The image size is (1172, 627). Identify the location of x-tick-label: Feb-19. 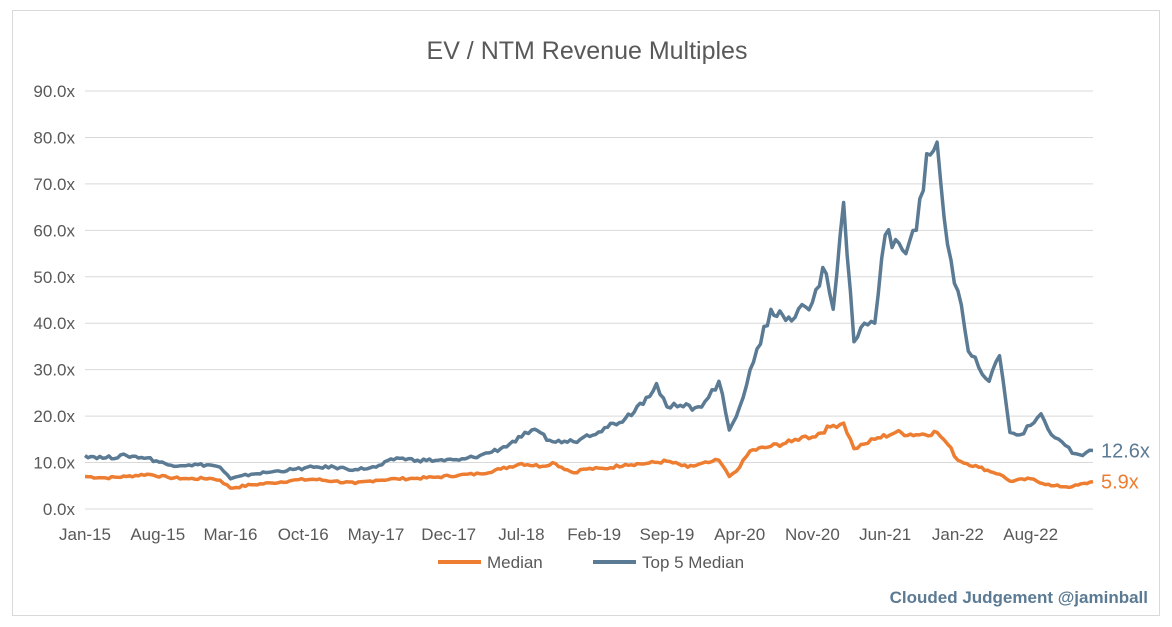
(594, 534).